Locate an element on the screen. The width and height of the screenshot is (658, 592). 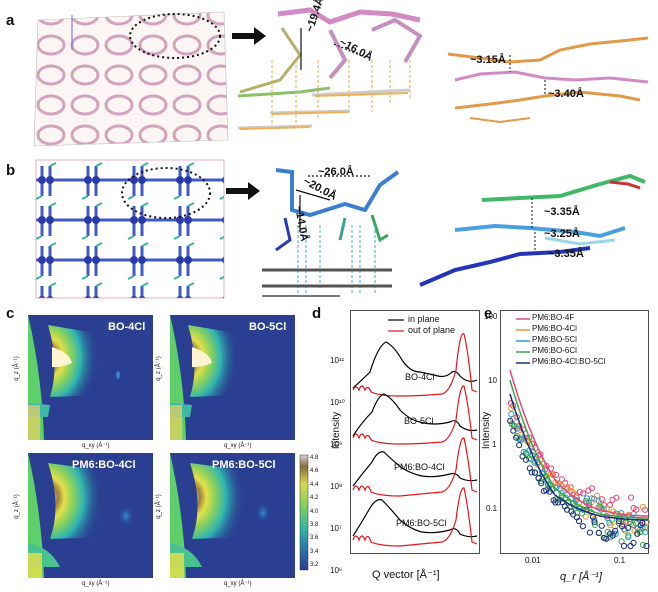
panel-label-c: c is located at coordinates (10, 313).